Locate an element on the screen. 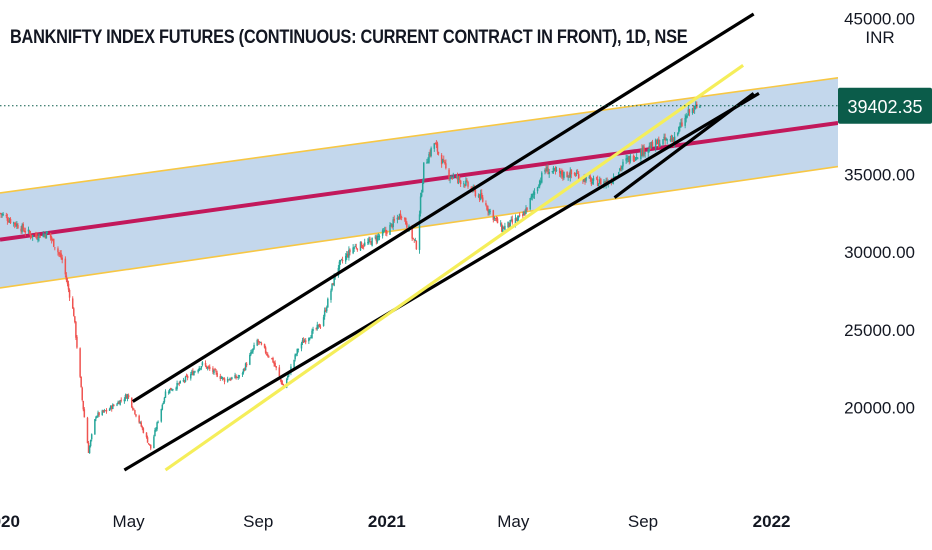  currency-label: INR is located at coordinates (880, 38).